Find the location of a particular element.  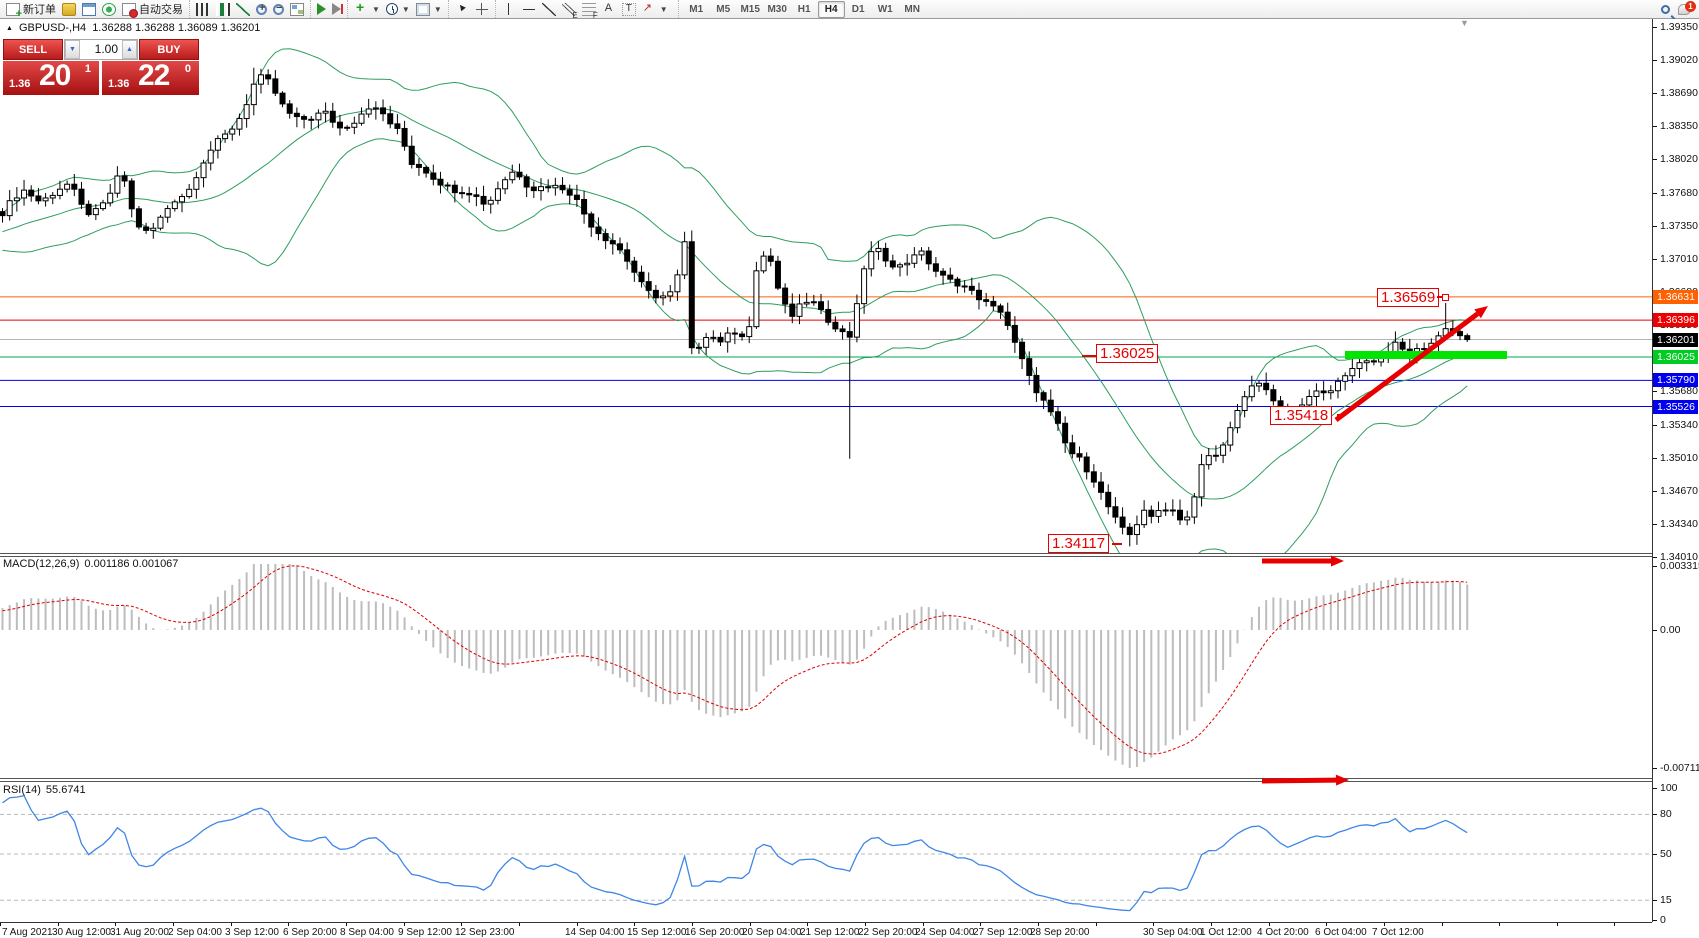

price-tick-label: 1.34010 is located at coordinates (1679, 557).